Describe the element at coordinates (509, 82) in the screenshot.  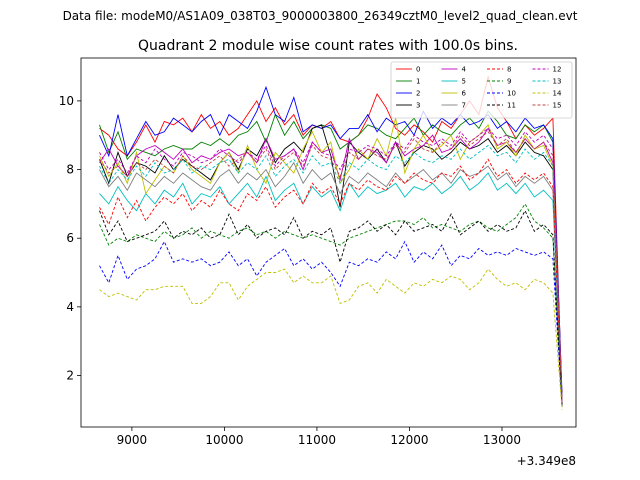
I see `legend-label-9: 9` at that location.